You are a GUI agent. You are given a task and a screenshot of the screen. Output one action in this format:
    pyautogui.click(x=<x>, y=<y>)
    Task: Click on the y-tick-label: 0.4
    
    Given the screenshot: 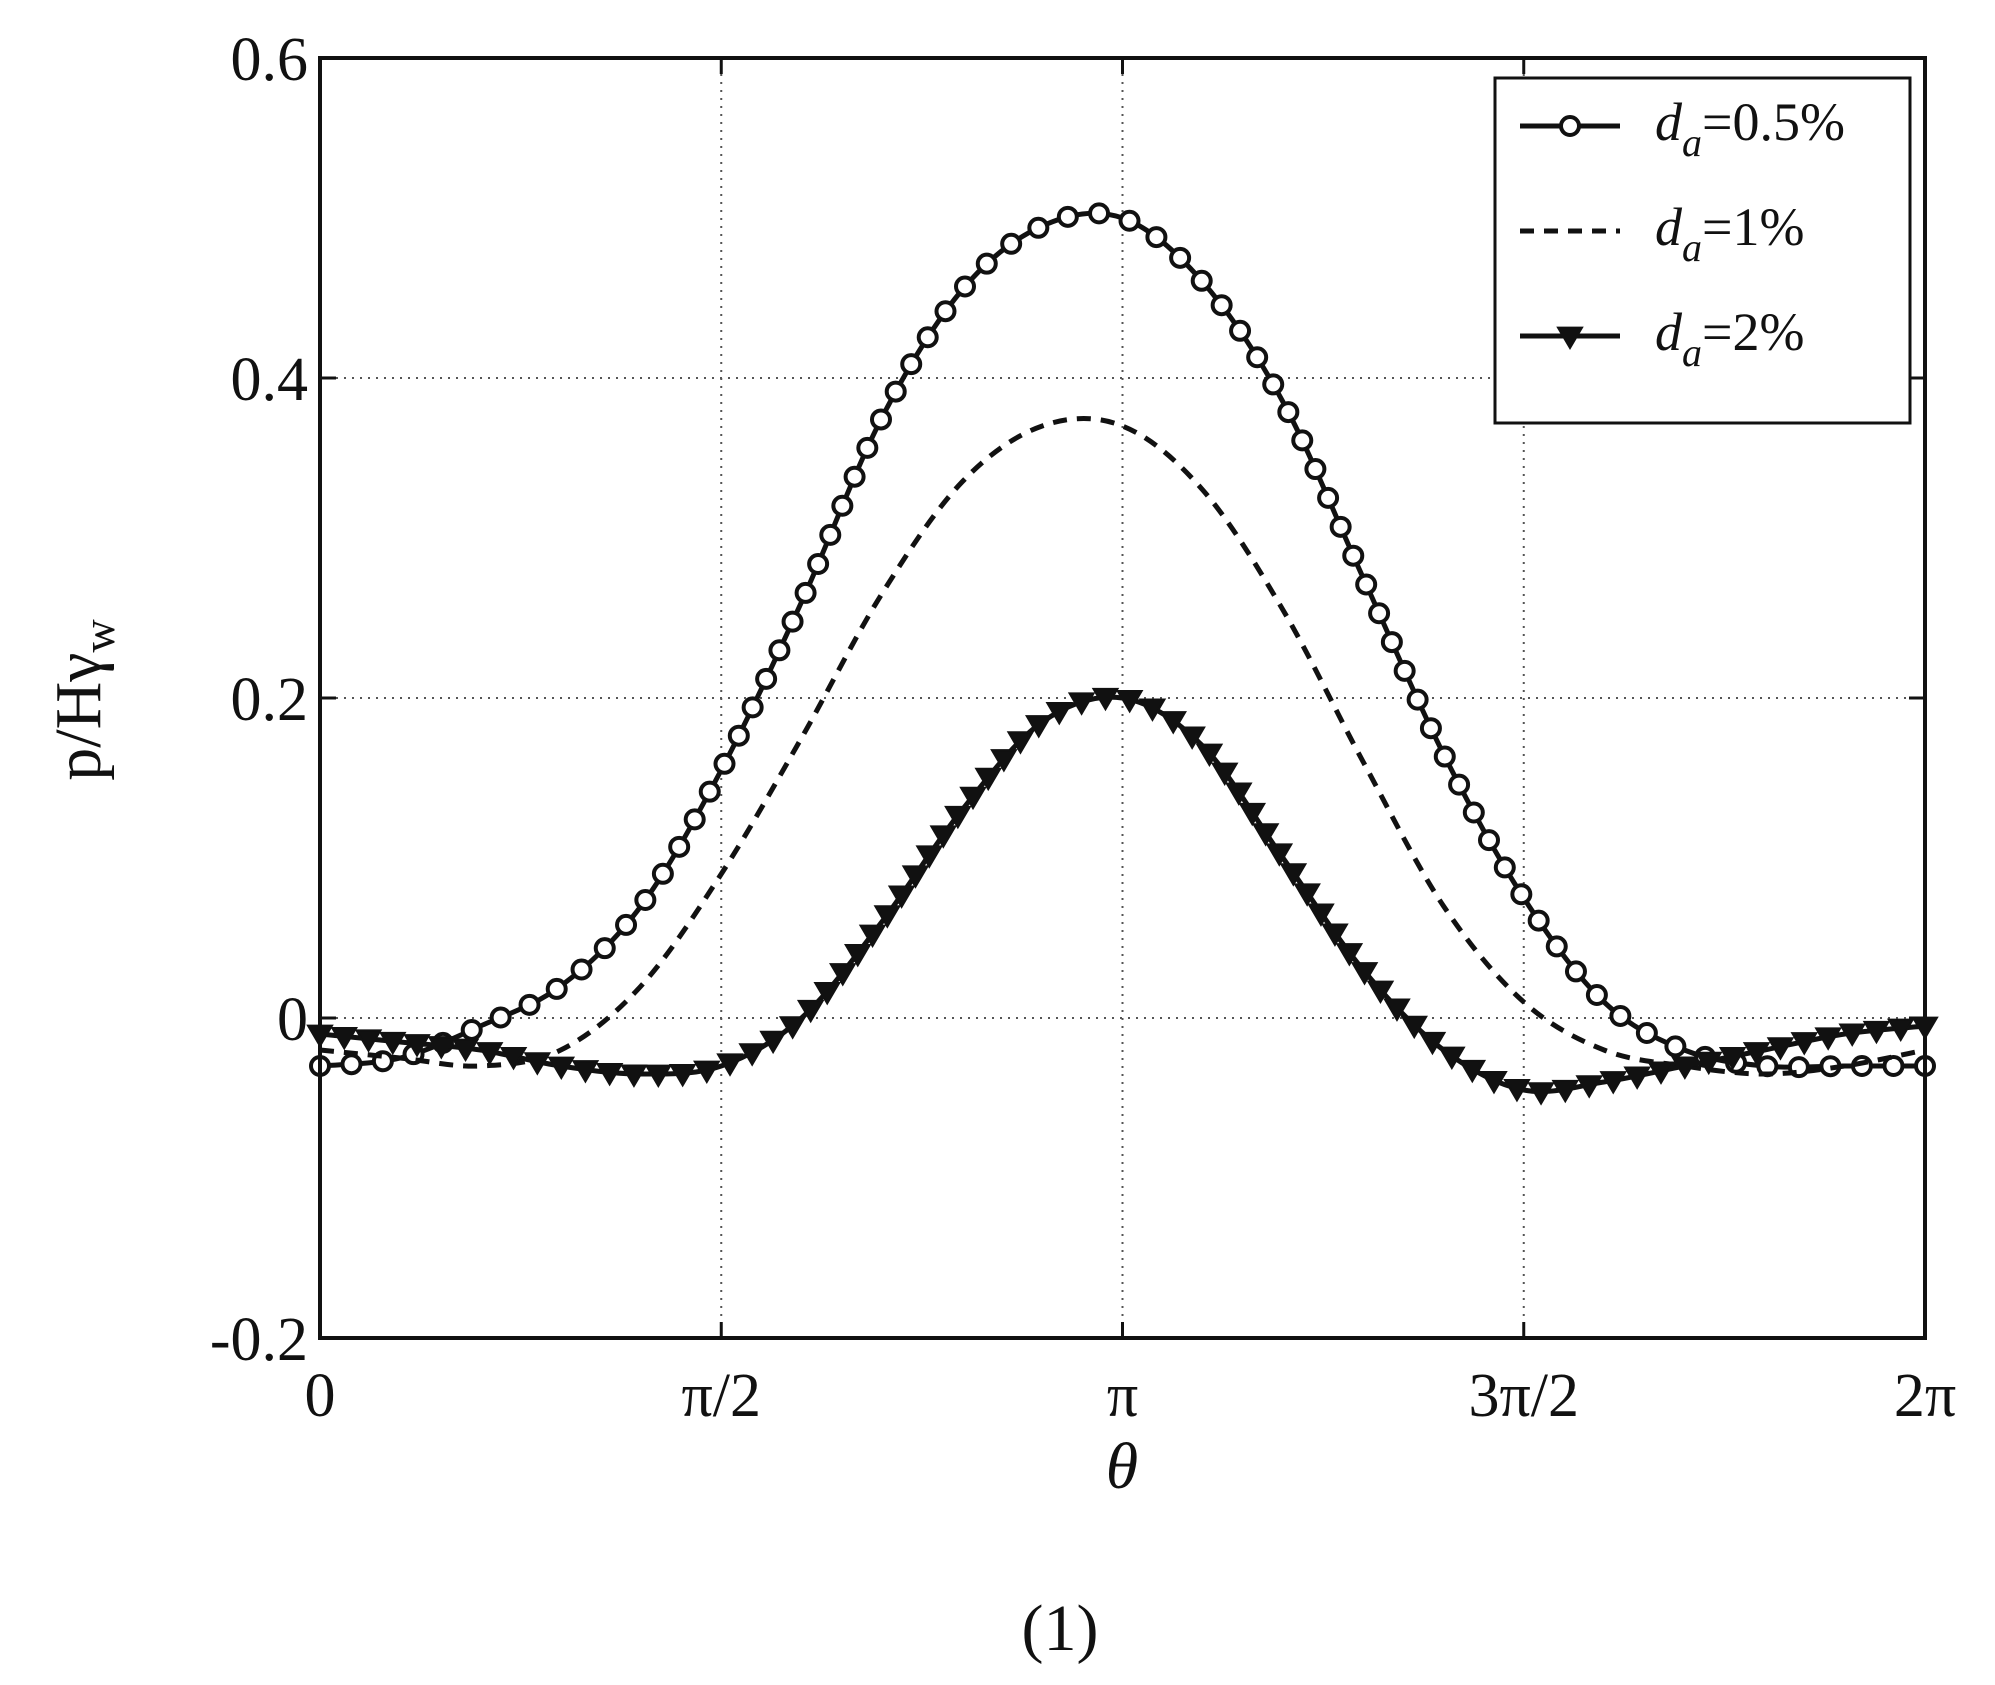 What is the action you would take?
    pyautogui.click(x=270, y=380)
    